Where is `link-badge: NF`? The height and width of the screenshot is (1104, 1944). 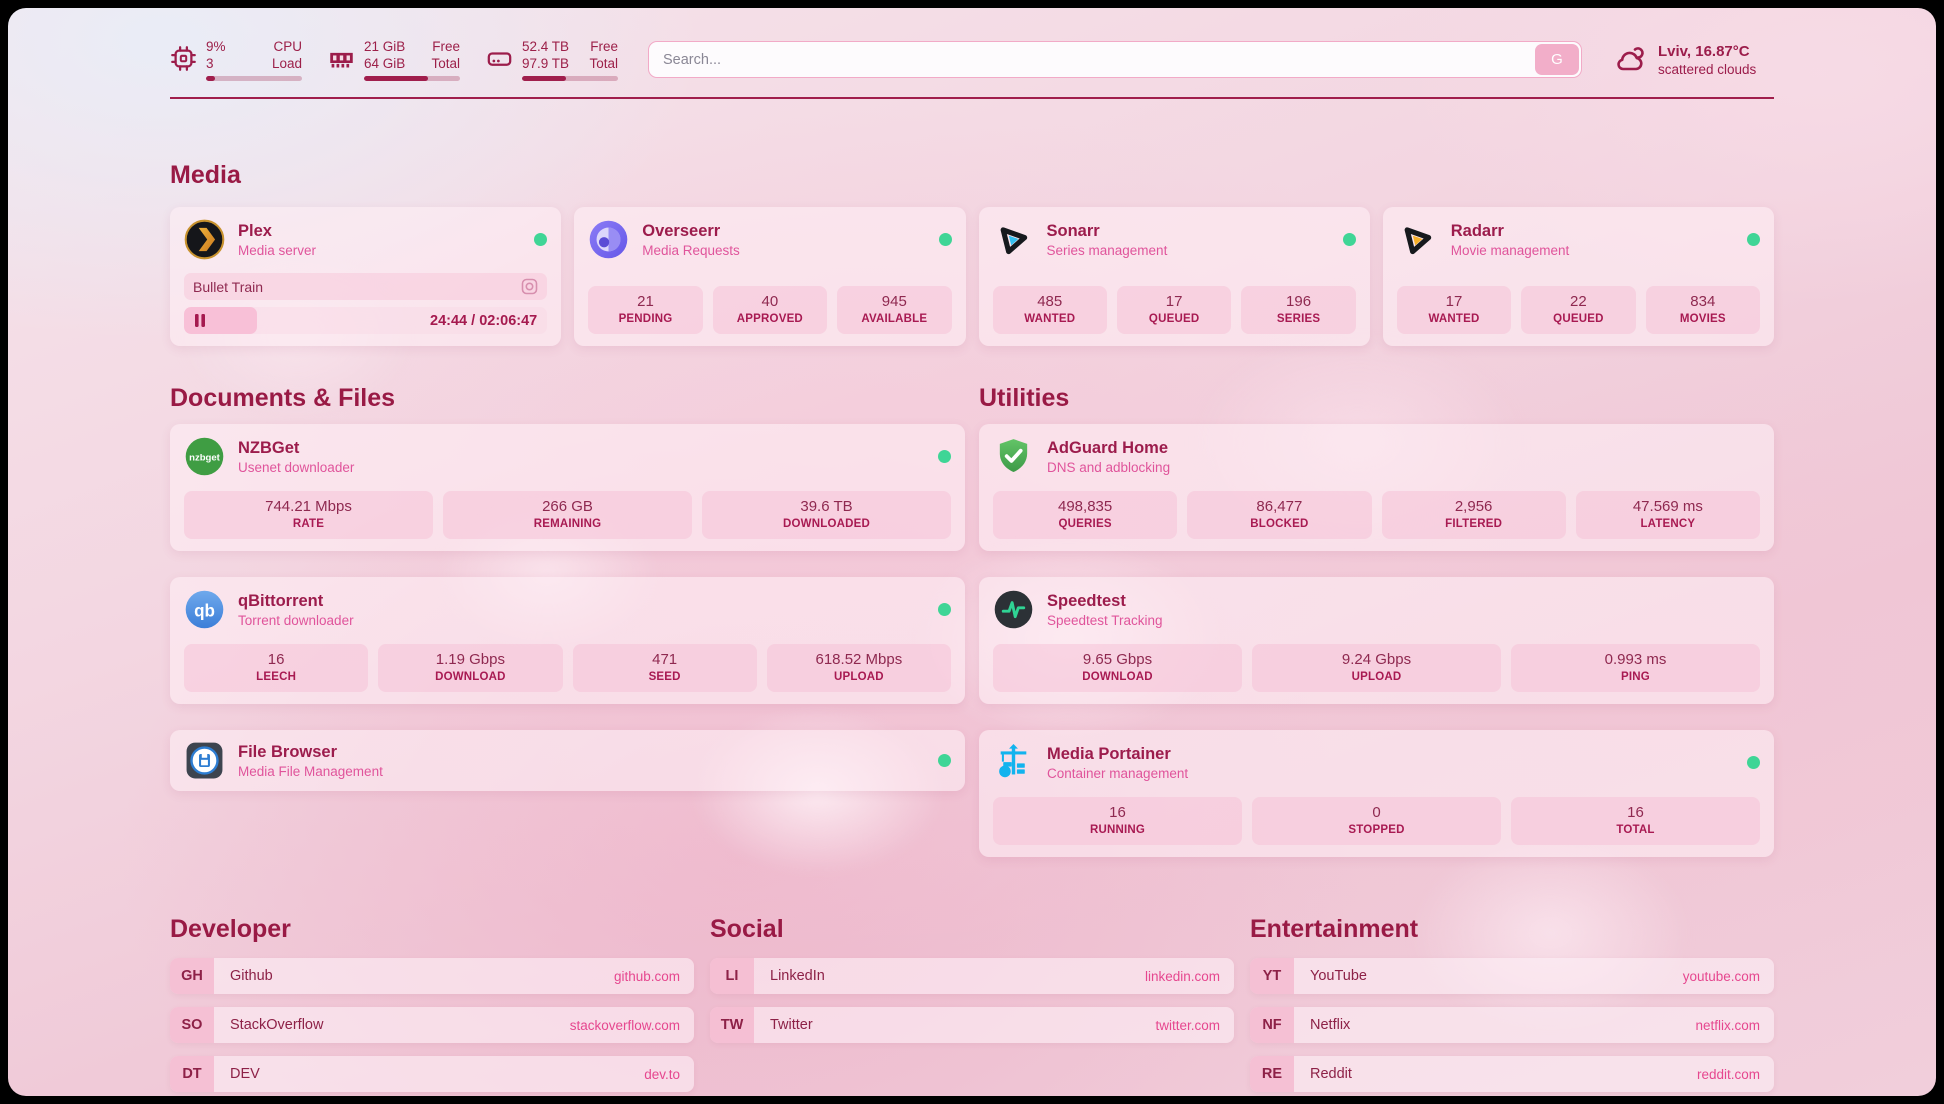
link-badge: NF is located at coordinates (1272, 1025).